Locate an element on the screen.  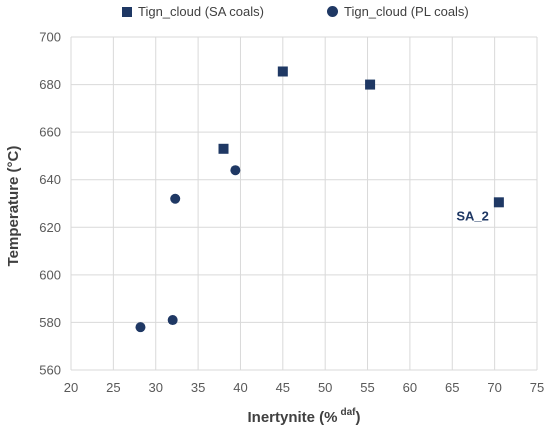
x-axis-label: Inertynite (% daf) is located at coordinates (303, 416).